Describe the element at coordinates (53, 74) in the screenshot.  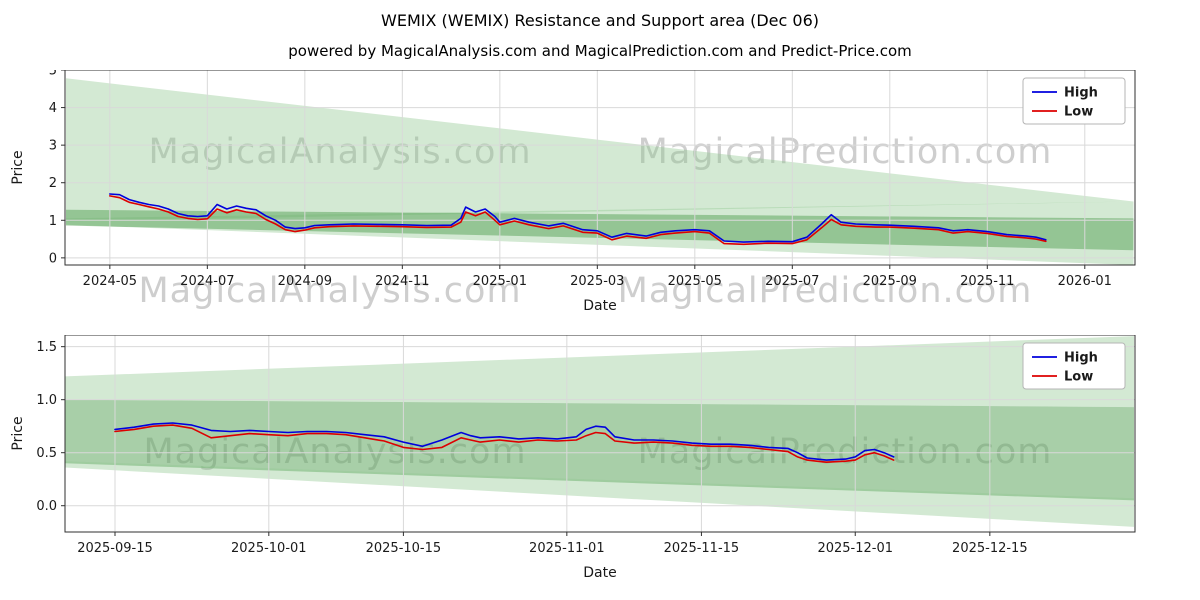
I see `y-tick-label: 5` at that location.